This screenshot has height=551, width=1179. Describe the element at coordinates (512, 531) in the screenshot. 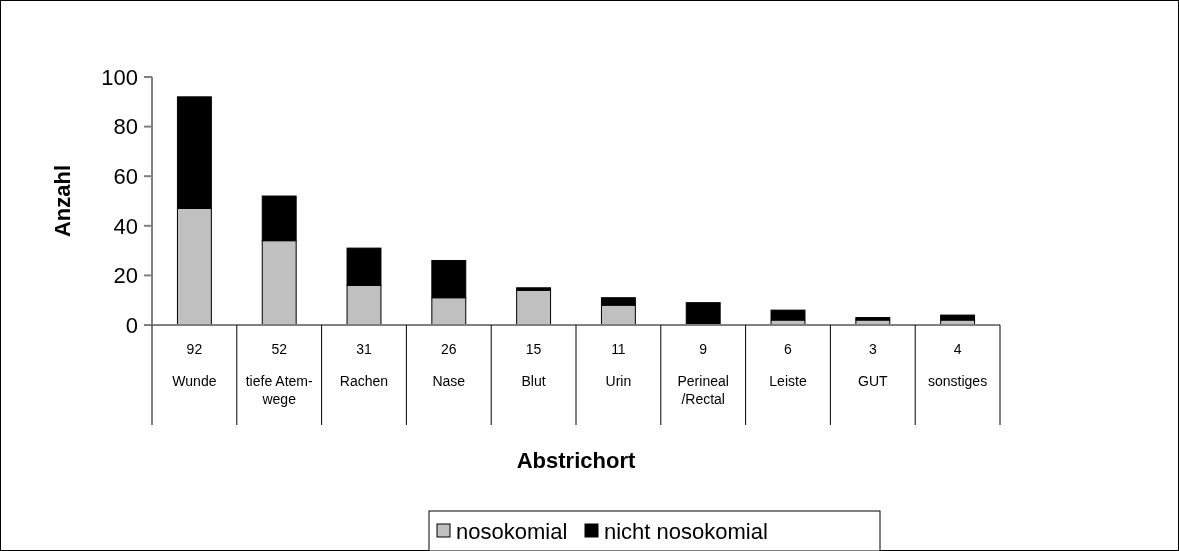

I see `legend-label: nosokomial` at that location.